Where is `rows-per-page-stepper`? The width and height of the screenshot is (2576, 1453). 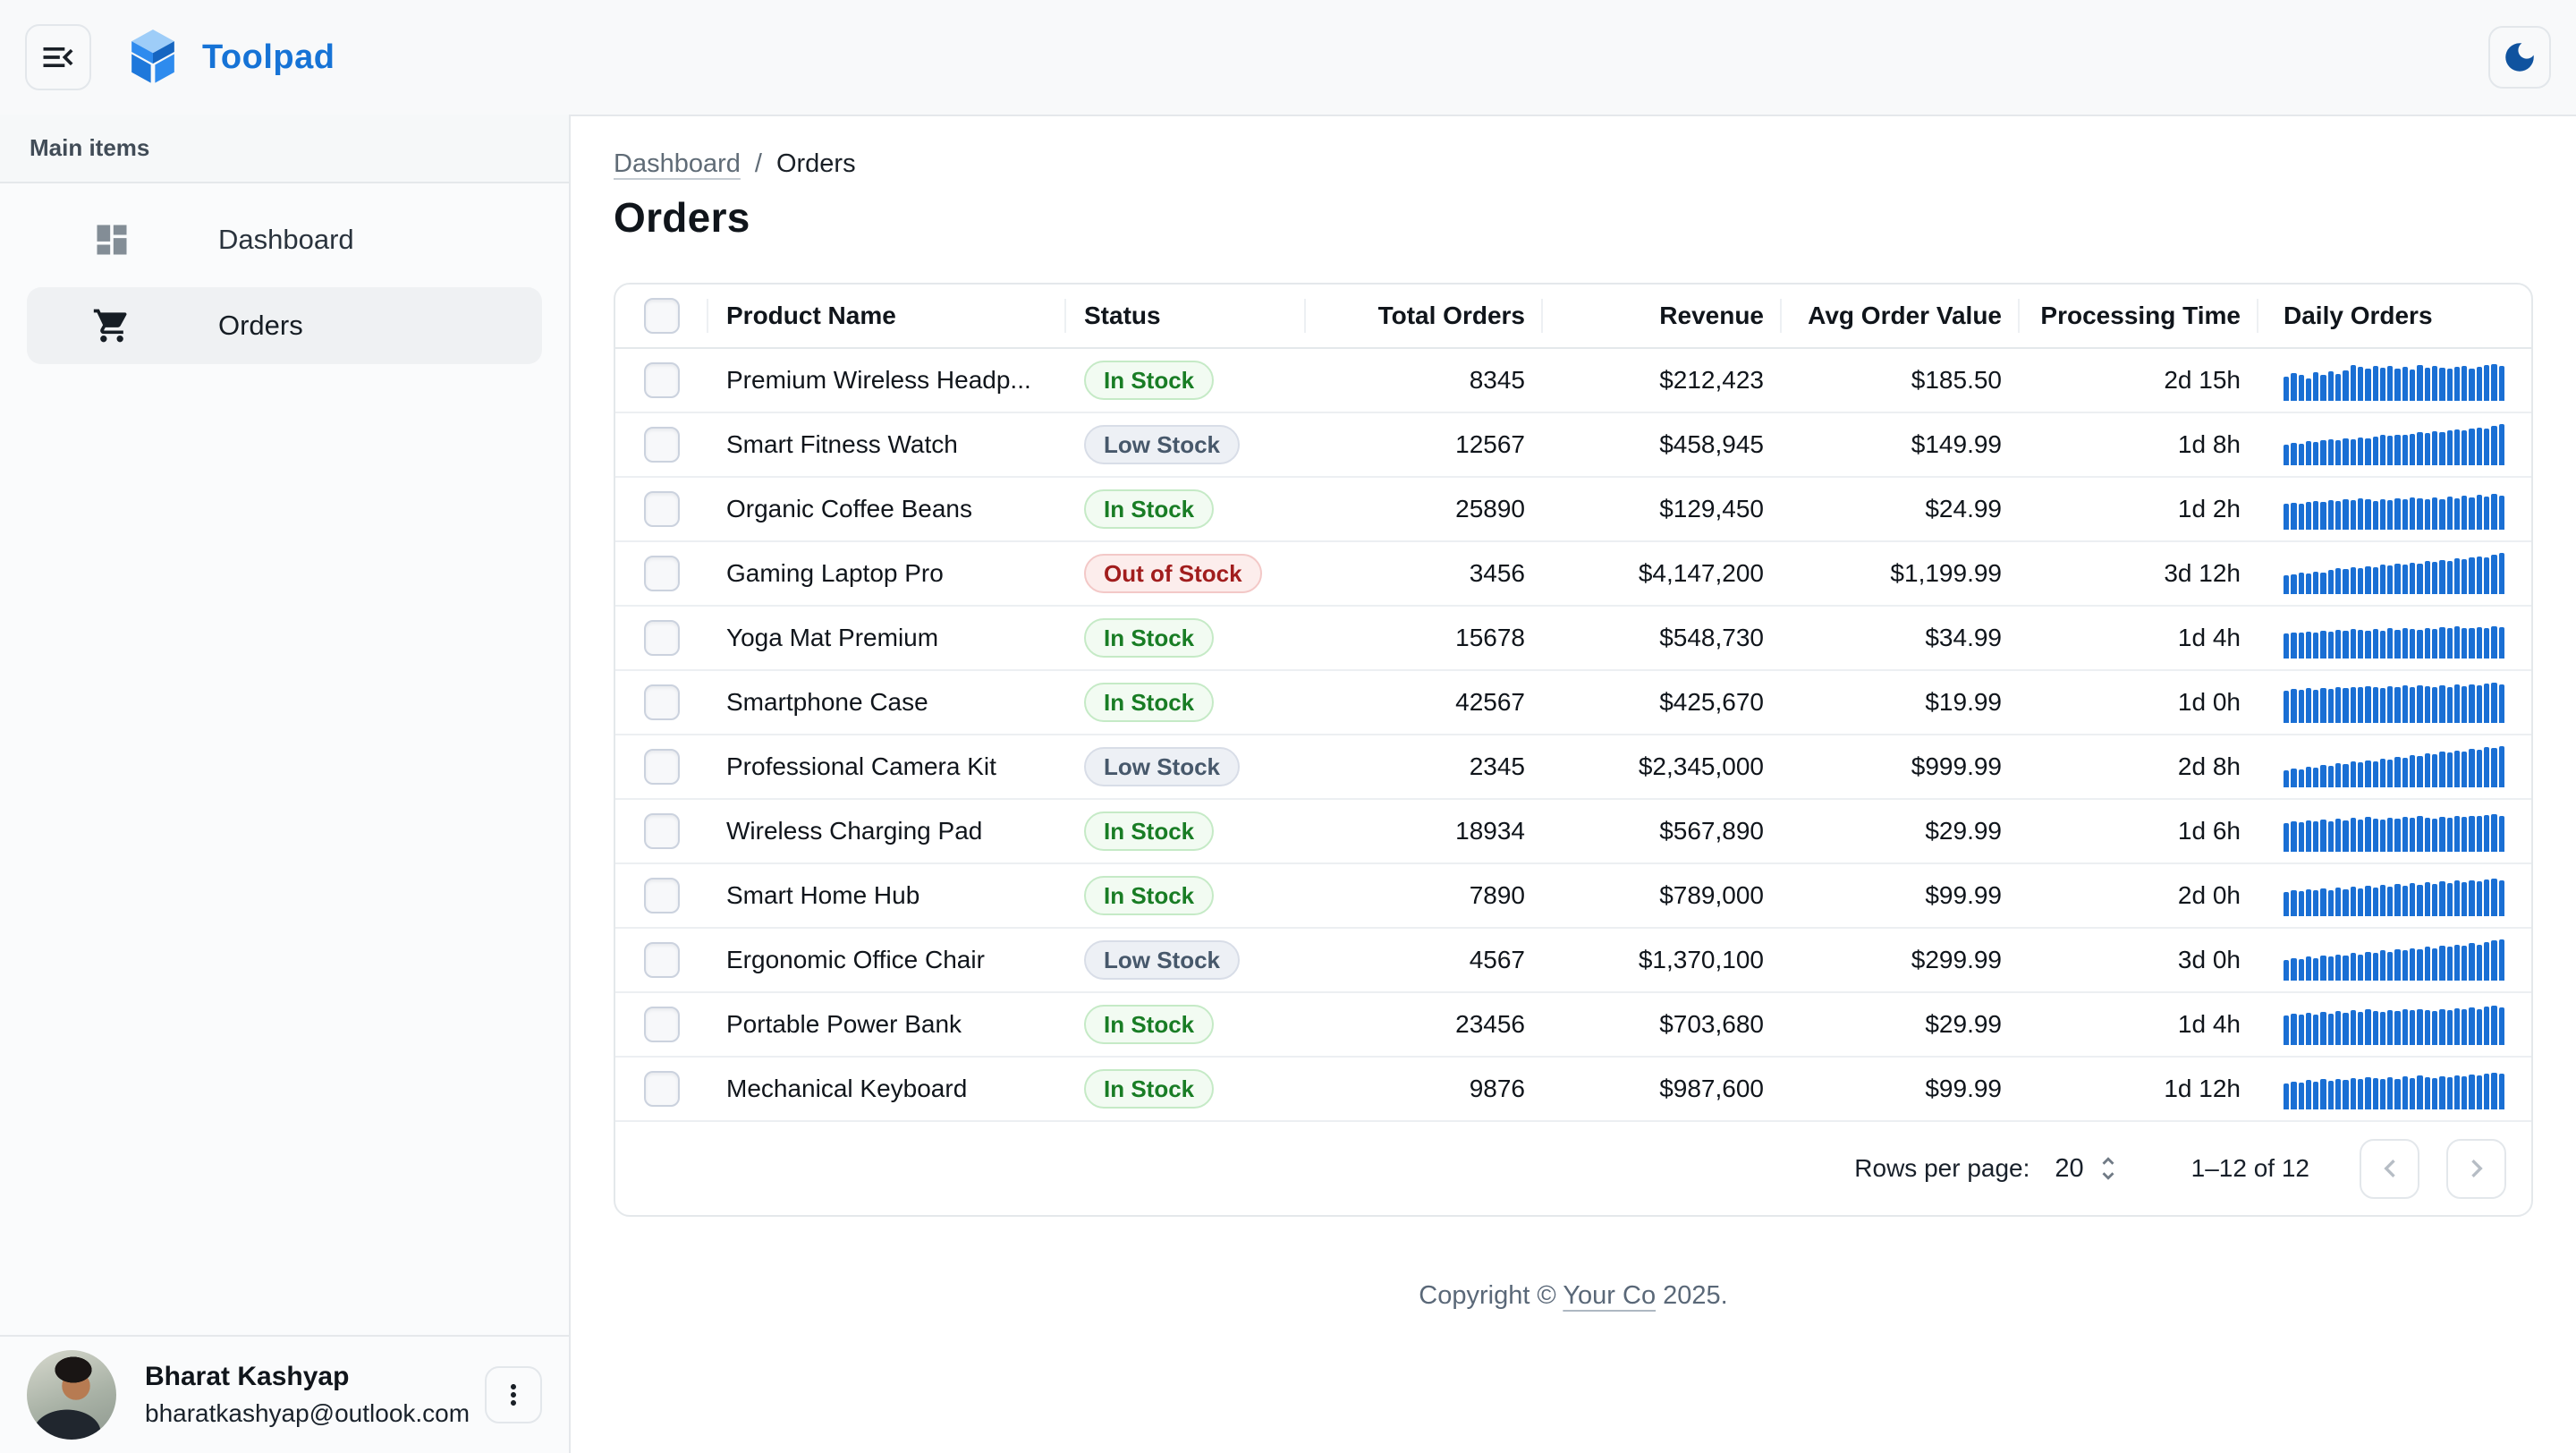 rows-per-page-stepper is located at coordinates (2108, 1168).